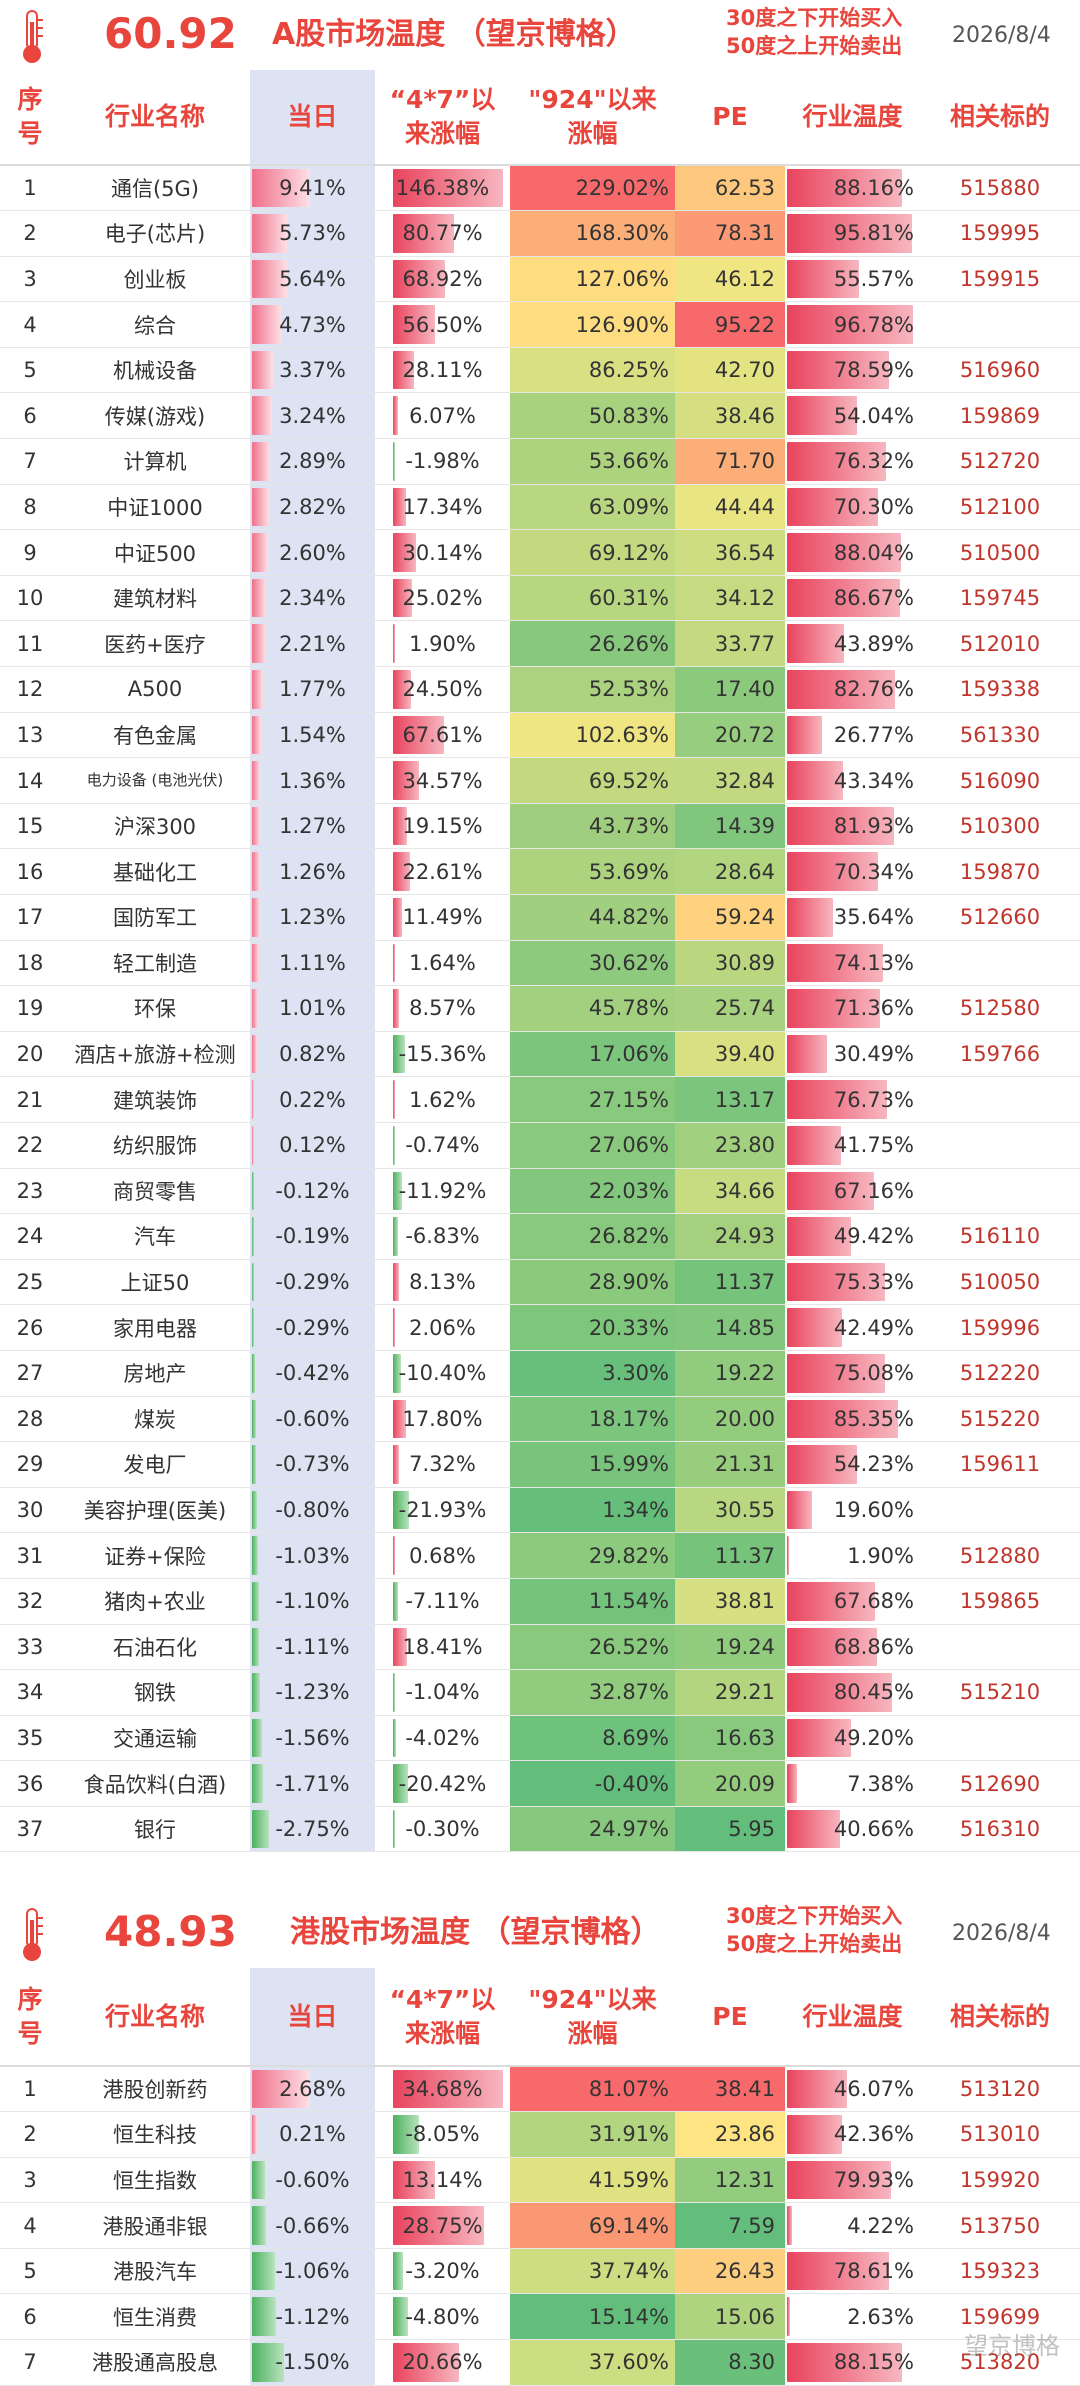 The width and height of the screenshot is (1080, 2386). What do you see at coordinates (1000, 780) in the screenshot?
I see `related-code: 516090` at bounding box center [1000, 780].